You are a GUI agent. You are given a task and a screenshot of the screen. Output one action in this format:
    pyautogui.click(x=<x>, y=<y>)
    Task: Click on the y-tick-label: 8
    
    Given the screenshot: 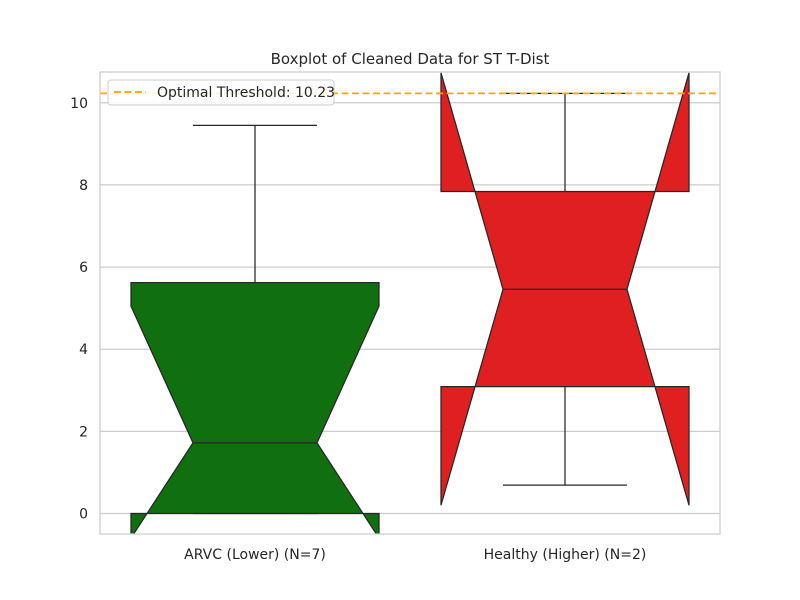 What is the action you would take?
    pyautogui.click(x=83, y=186)
    